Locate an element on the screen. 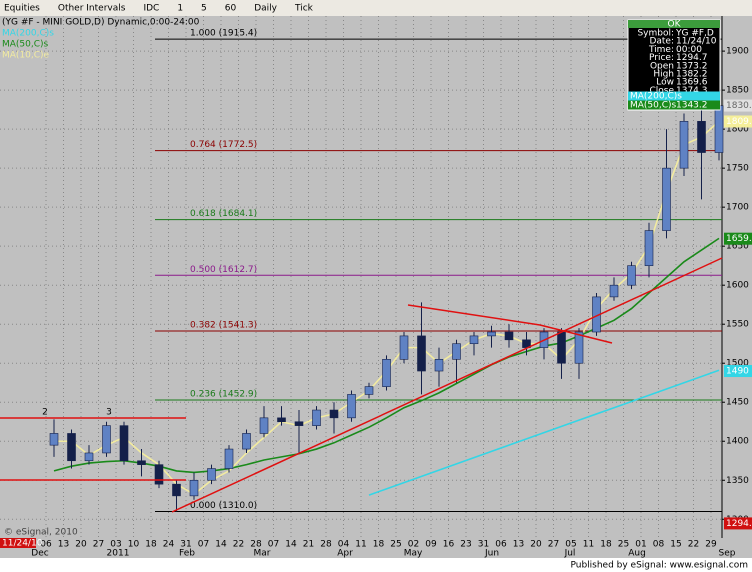 The image size is (752, 572). data-row-value: 1294.7 is located at coordinates (692, 58).